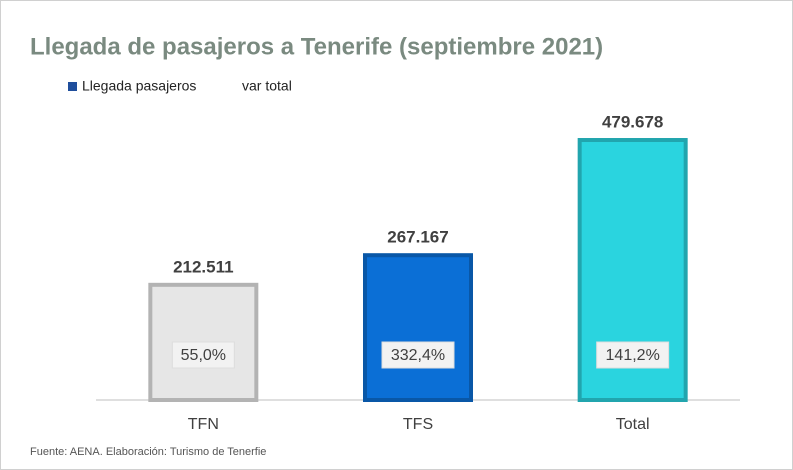  I want to click on x-tick-label: TFS, so click(418, 424).